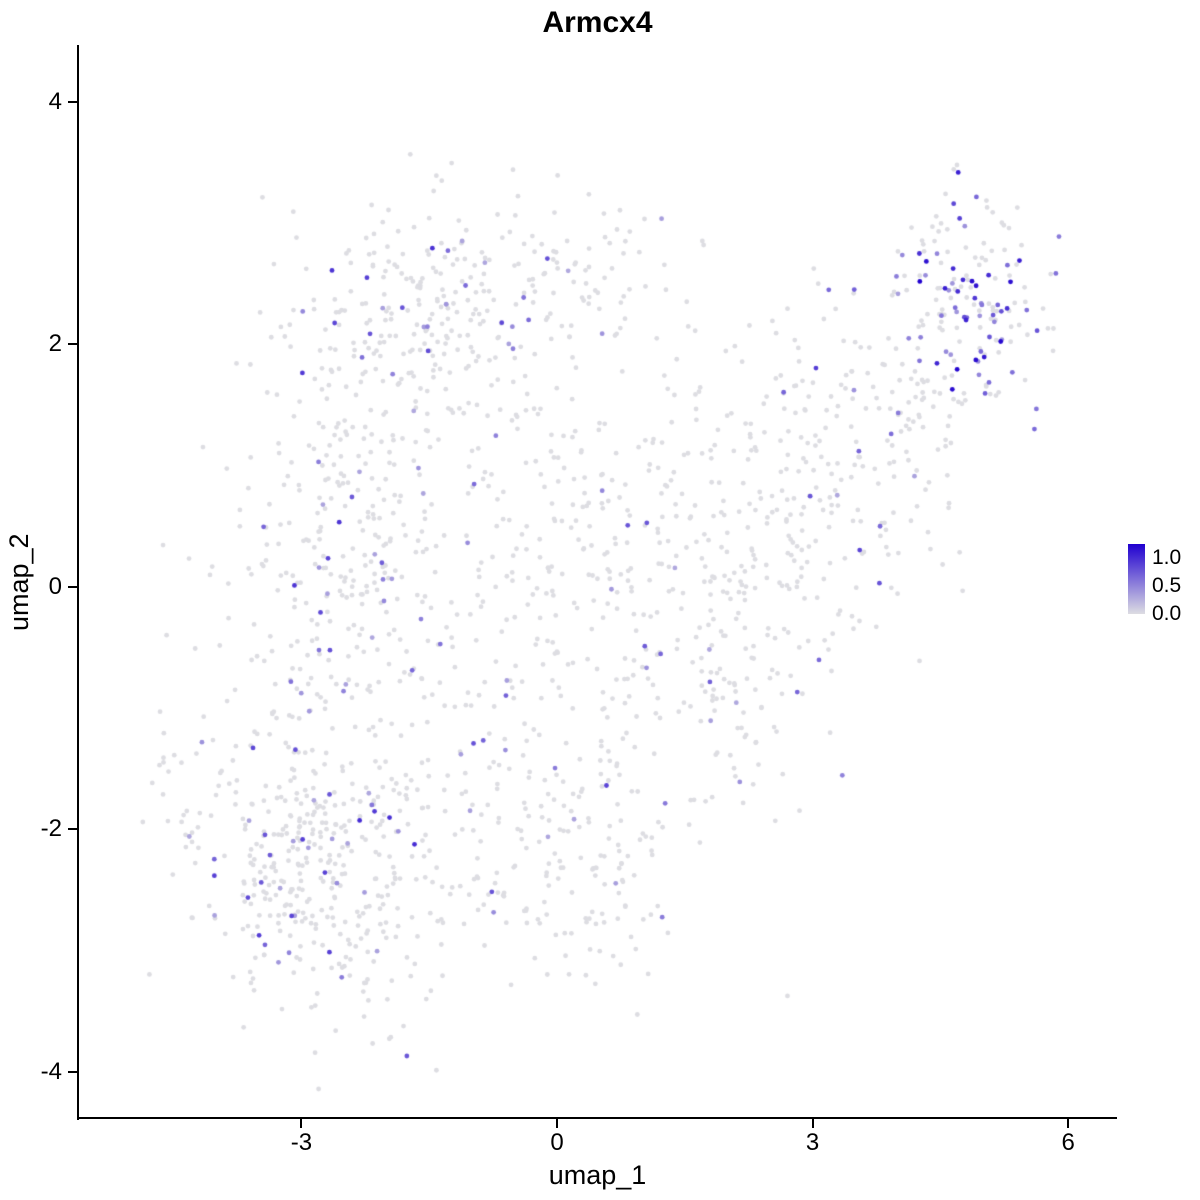  What do you see at coordinates (1167, 613) in the screenshot?
I see `legend-tick-label: 0.0` at bounding box center [1167, 613].